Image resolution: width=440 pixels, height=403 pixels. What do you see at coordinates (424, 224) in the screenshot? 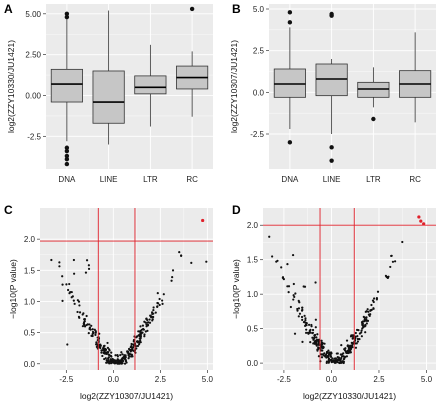
I see `significant-point` at bounding box center [424, 224].